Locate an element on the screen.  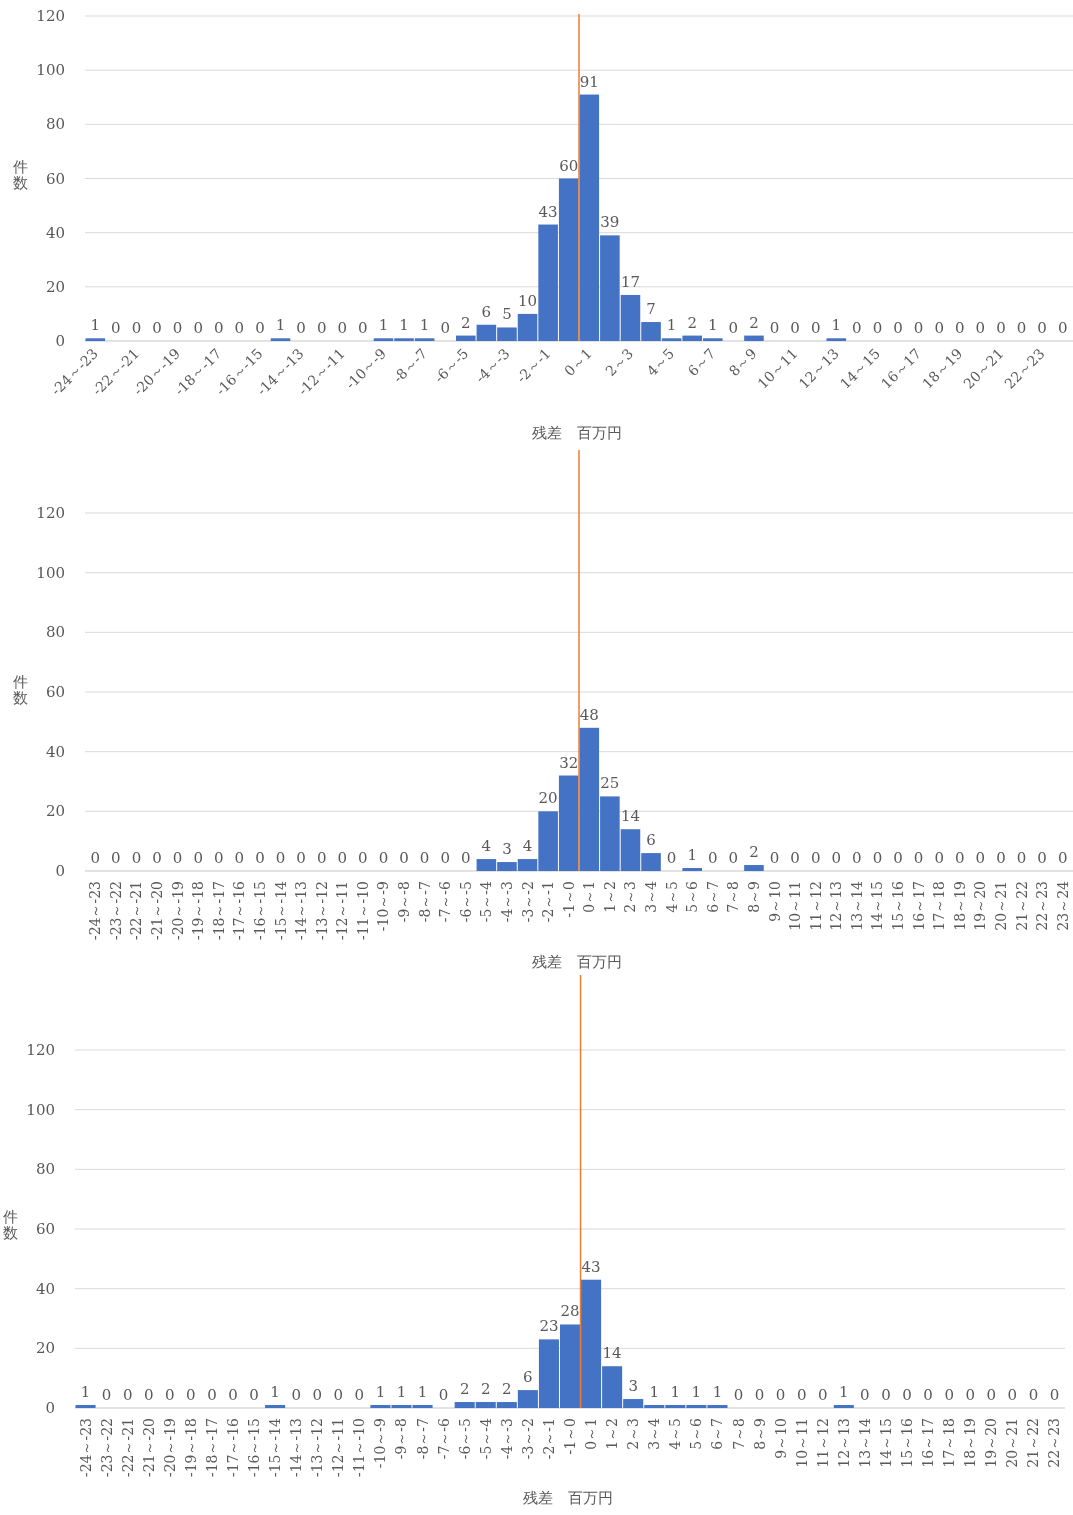
x-tick-label: 13～14 is located at coordinates (856, 905).